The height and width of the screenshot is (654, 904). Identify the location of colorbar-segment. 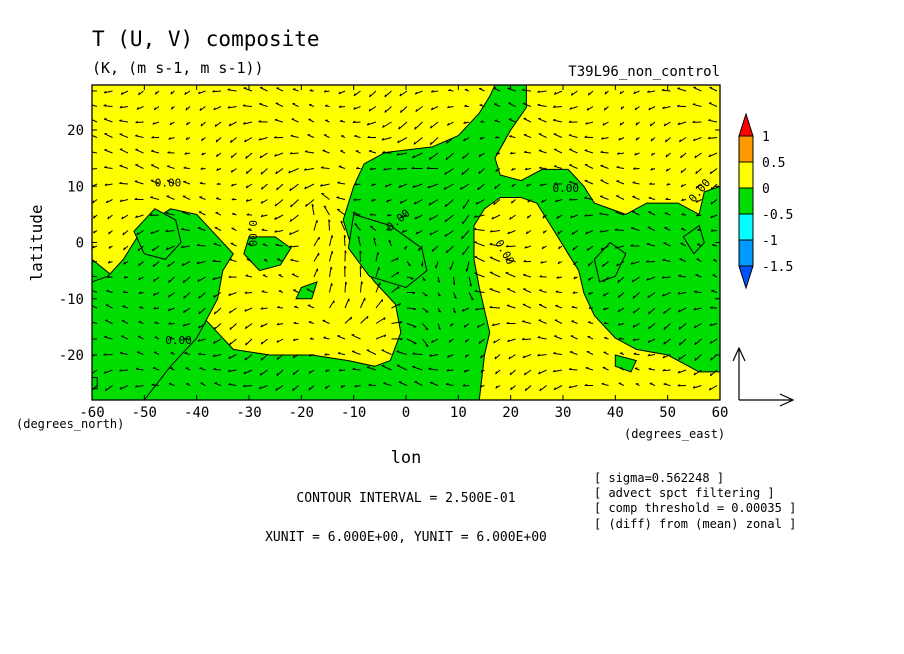
(746, 277).